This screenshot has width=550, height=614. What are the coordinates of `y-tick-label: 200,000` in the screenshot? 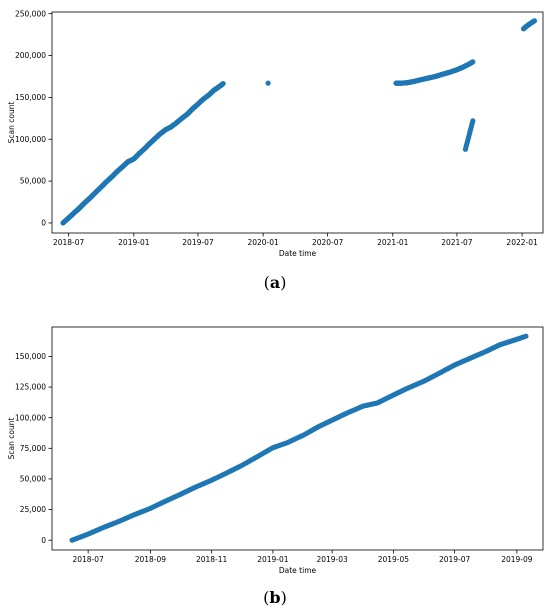 It's located at (30, 55).